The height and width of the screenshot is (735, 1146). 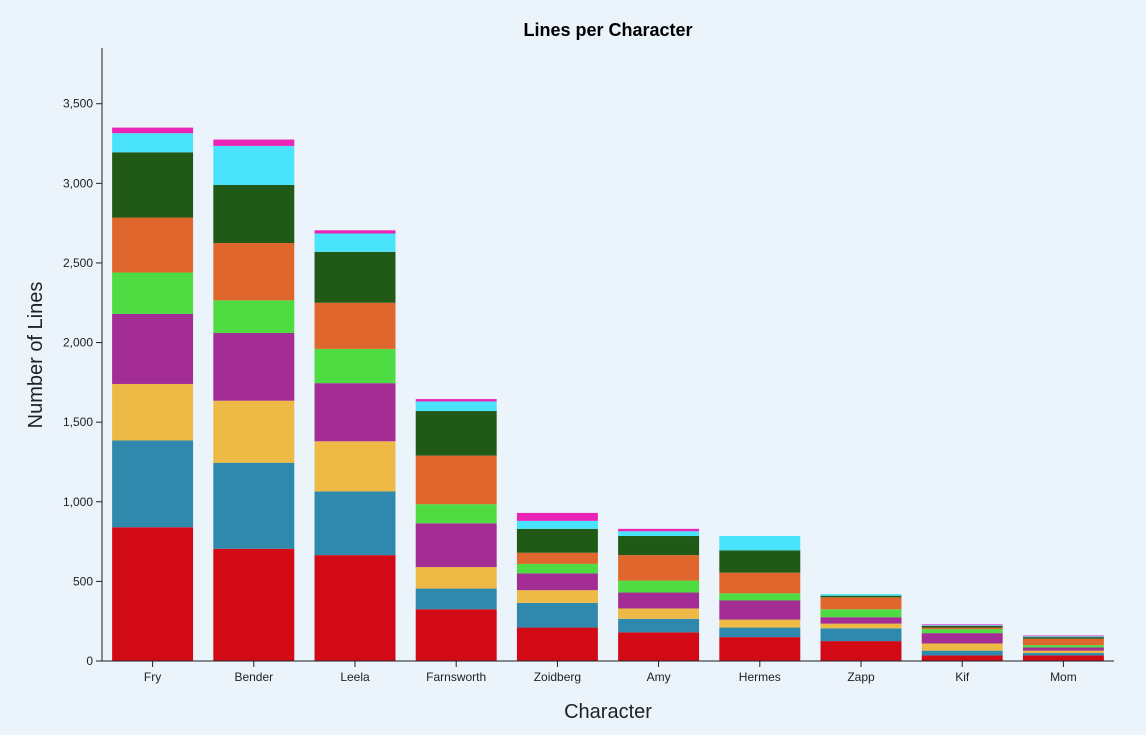 I want to click on y-tick-label: 3,000, so click(x=78, y=183).